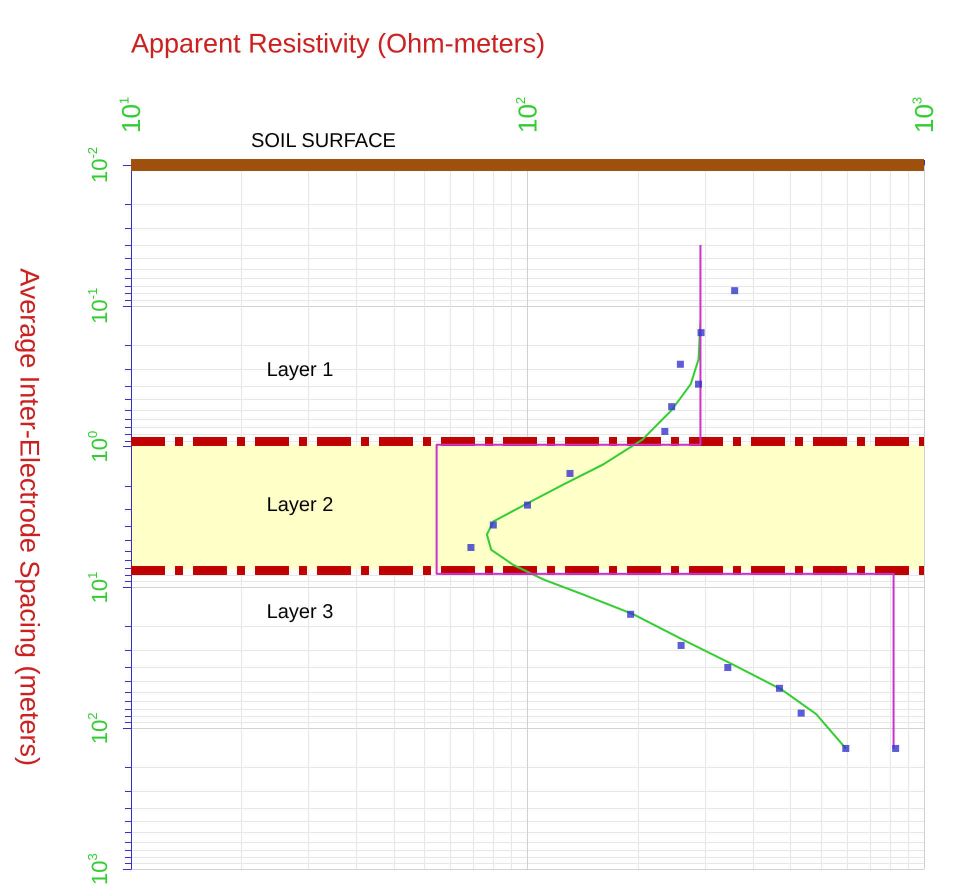 Image resolution: width=972 pixels, height=895 pixels. I want to click on annotation: Layer 1, so click(300, 370).